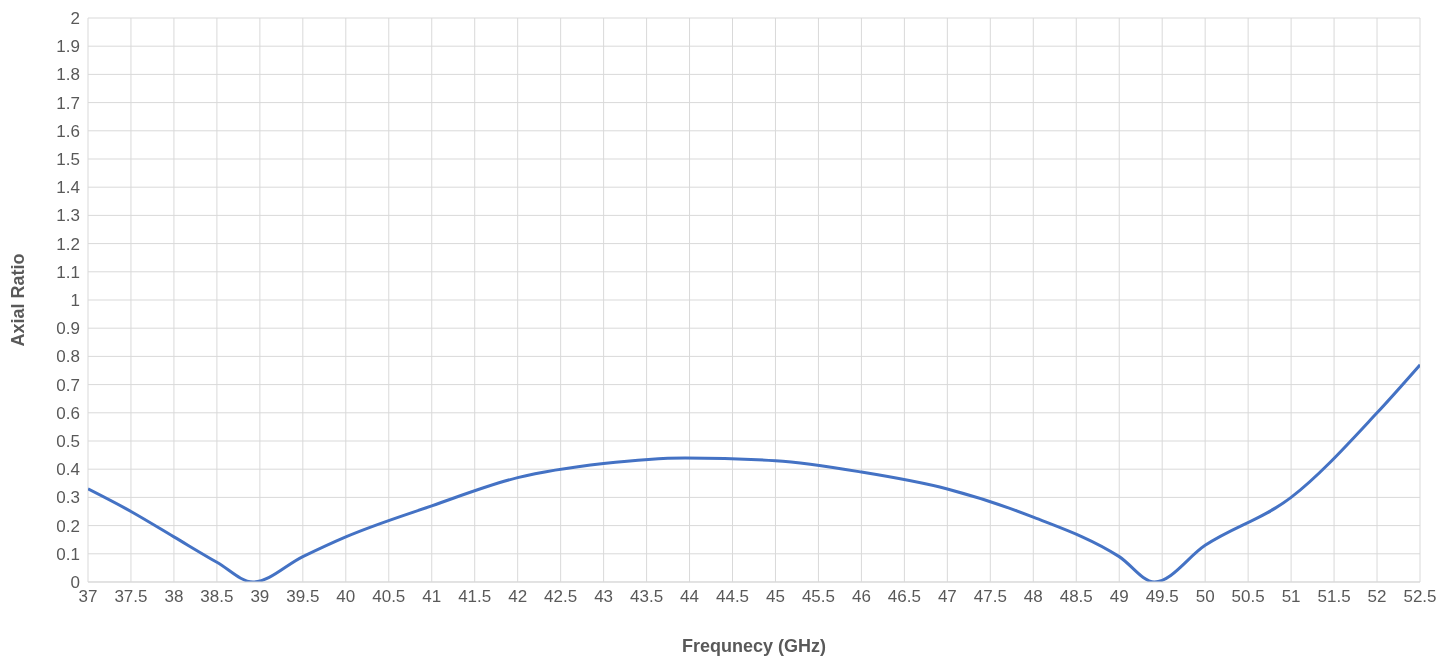 The height and width of the screenshot is (670, 1455). Describe the element at coordinates (68, 131) in the screenshot. I see `y-tick-label: 1.6` at that location.